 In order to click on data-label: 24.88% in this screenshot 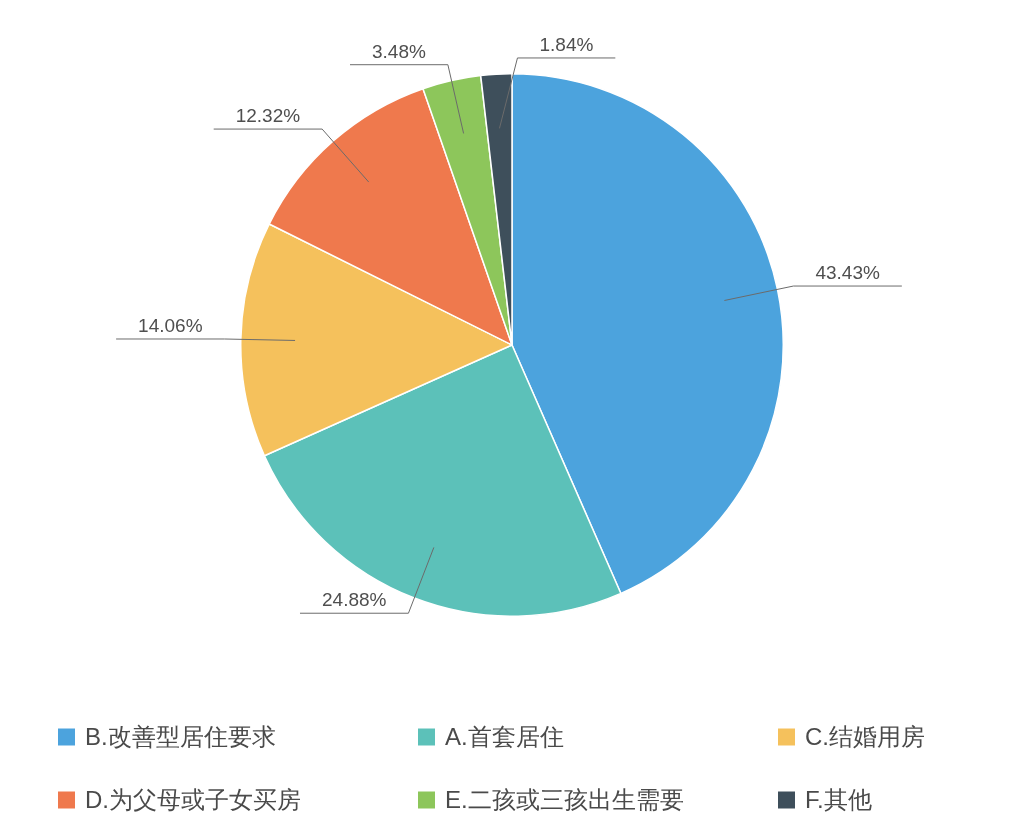, I will do `click(354, 600)`.